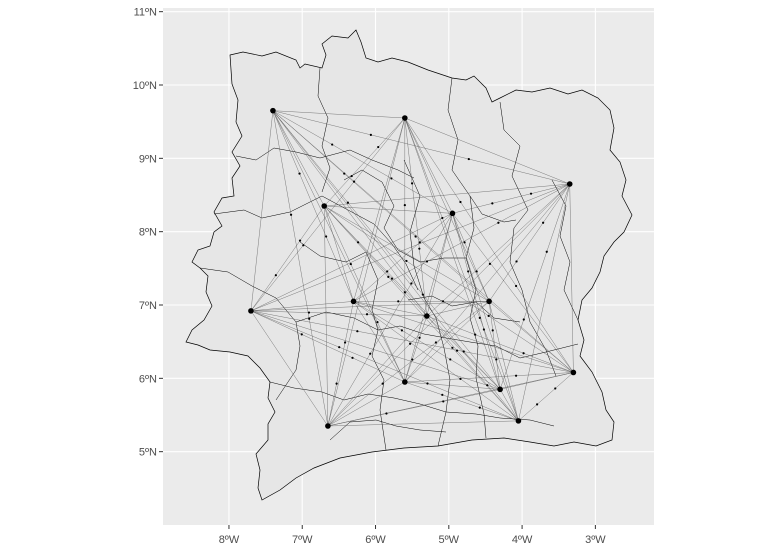  What do you see at coordinates (148, 159) in the screenshot?
I see `y-tick-label: 9ºN` at bounding box center [148, 159].